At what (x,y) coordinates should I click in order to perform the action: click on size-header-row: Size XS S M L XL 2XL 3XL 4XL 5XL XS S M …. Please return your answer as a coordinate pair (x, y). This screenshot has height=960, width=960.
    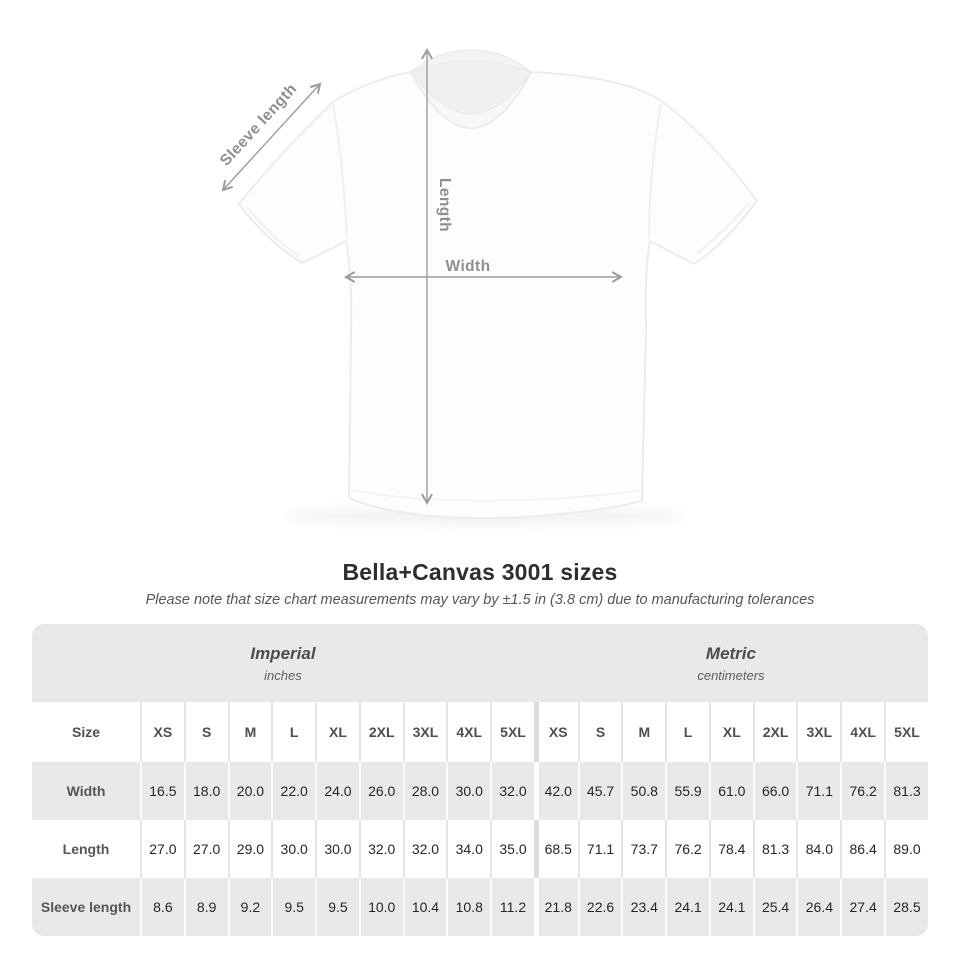
    Looking at the image, I should click on (480, 732).